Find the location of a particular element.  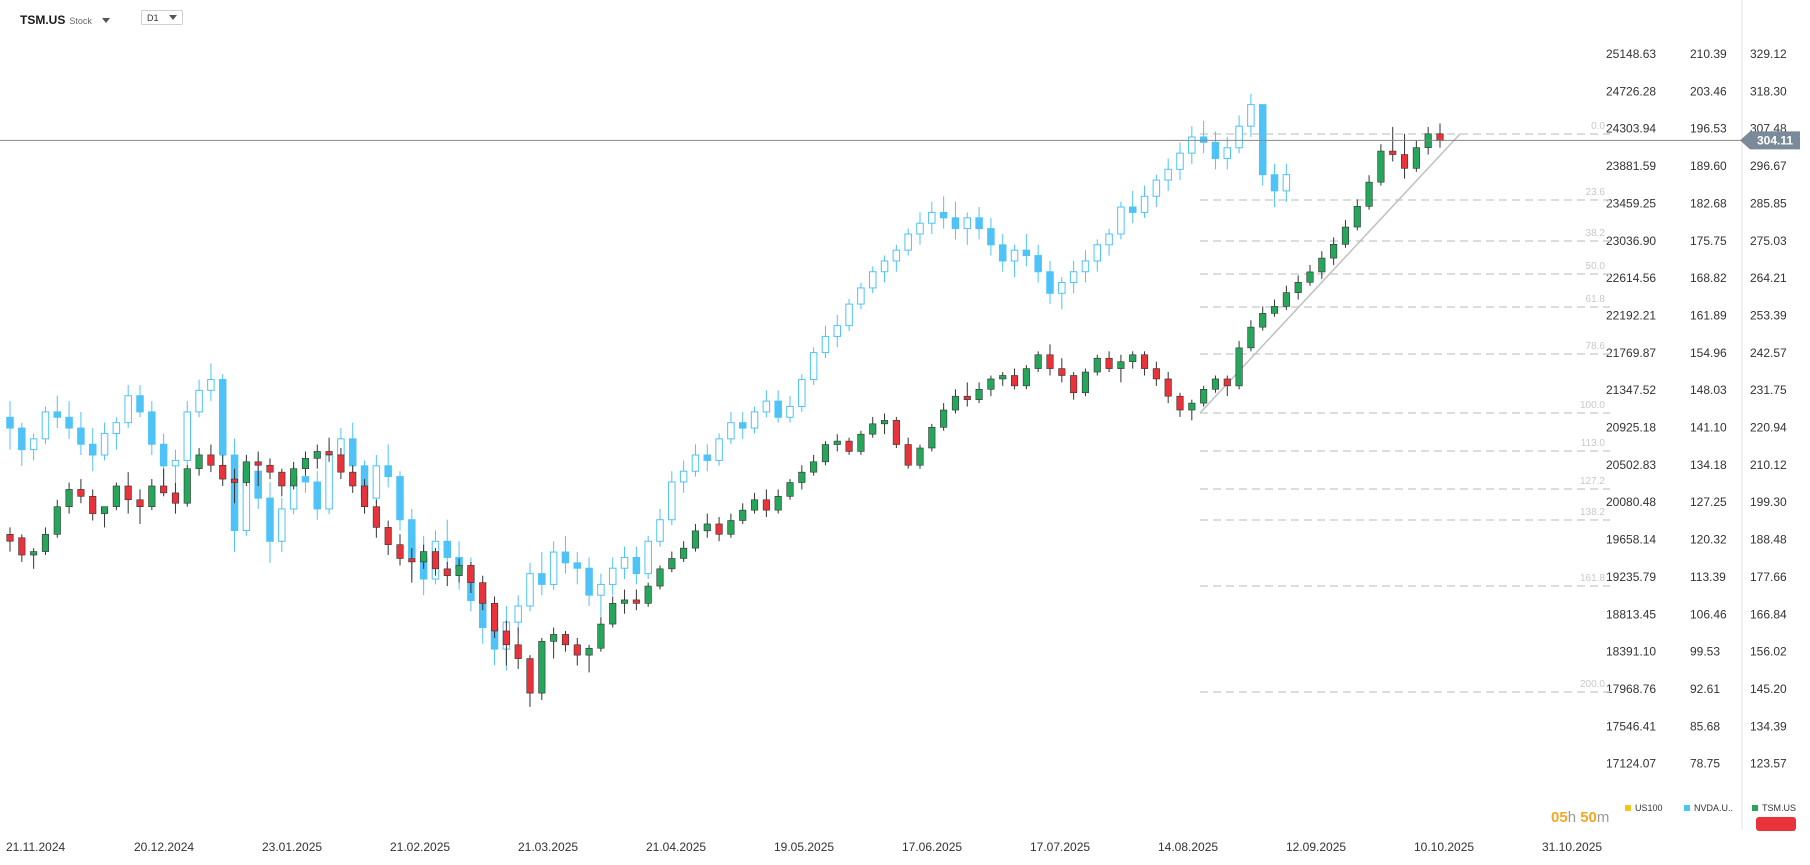

fib-label: 50.0 is located at coordinates (1596, 266).